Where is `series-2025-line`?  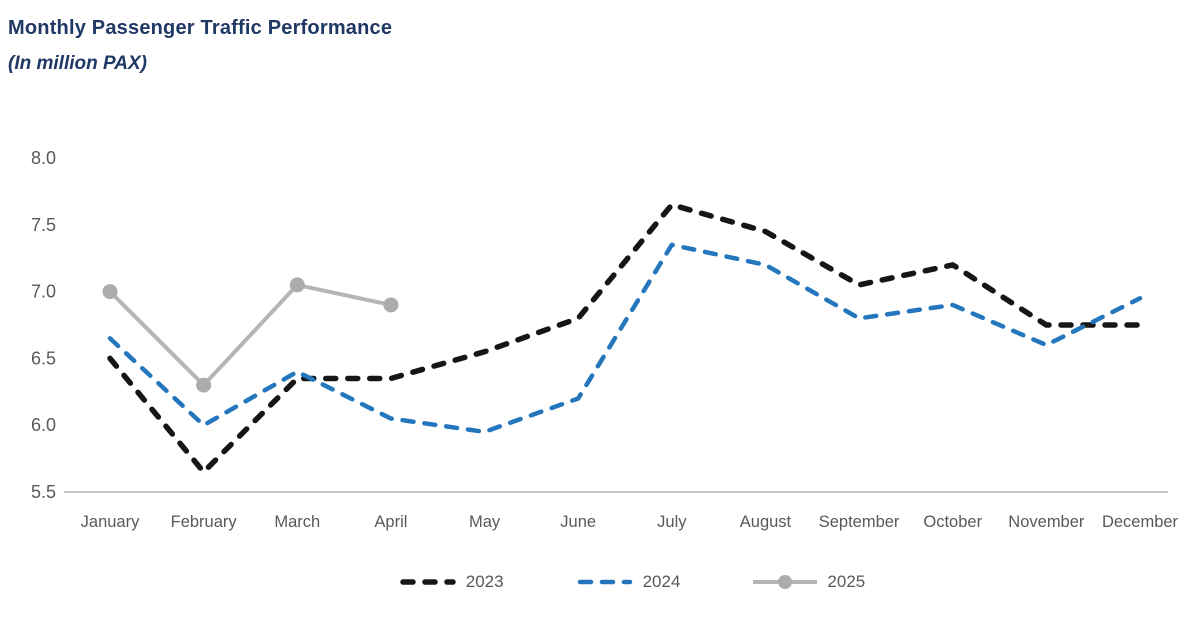
series-2025-line is located at coordinates (250, 335).